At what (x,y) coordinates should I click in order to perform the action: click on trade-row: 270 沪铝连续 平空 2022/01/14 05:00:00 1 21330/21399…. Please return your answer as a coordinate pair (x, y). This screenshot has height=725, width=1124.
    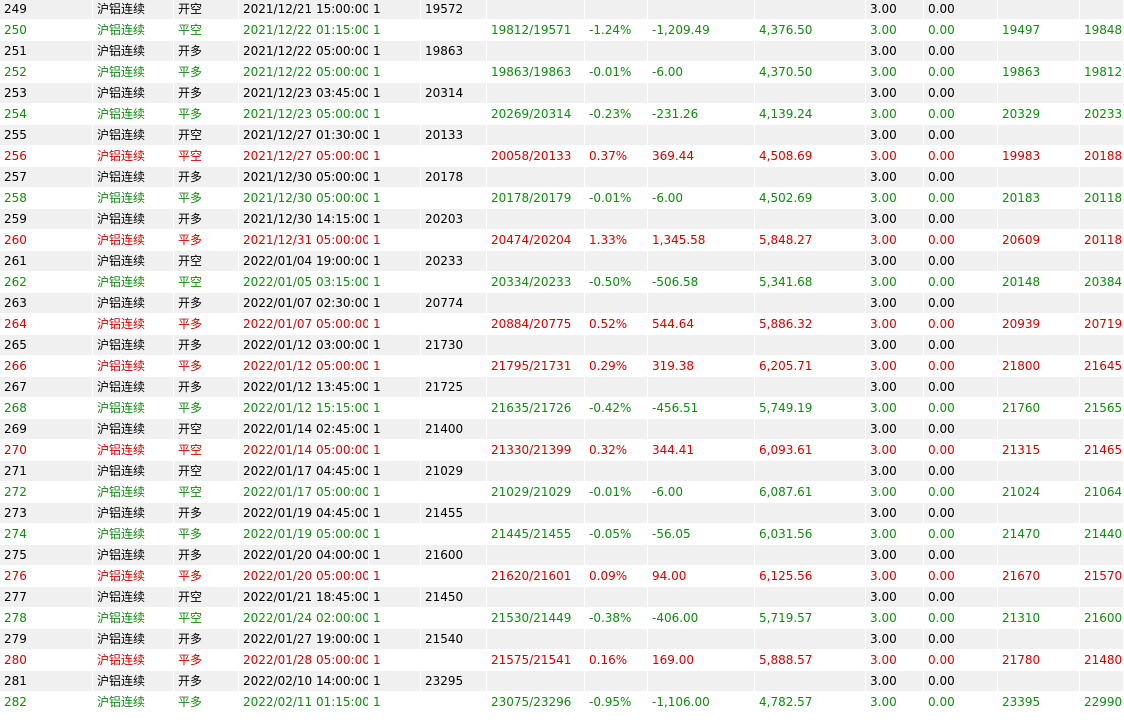
    Looking at the image, I should click on (562, 450).